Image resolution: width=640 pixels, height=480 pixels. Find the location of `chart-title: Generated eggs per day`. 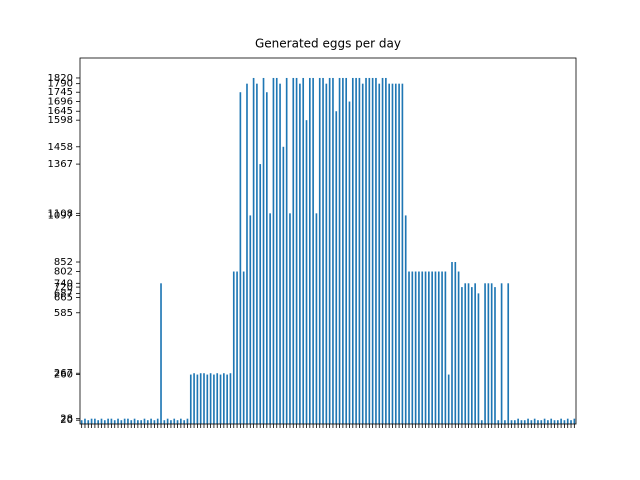

chart-title: Generated eggs per day is located at coordinates (328, 44).